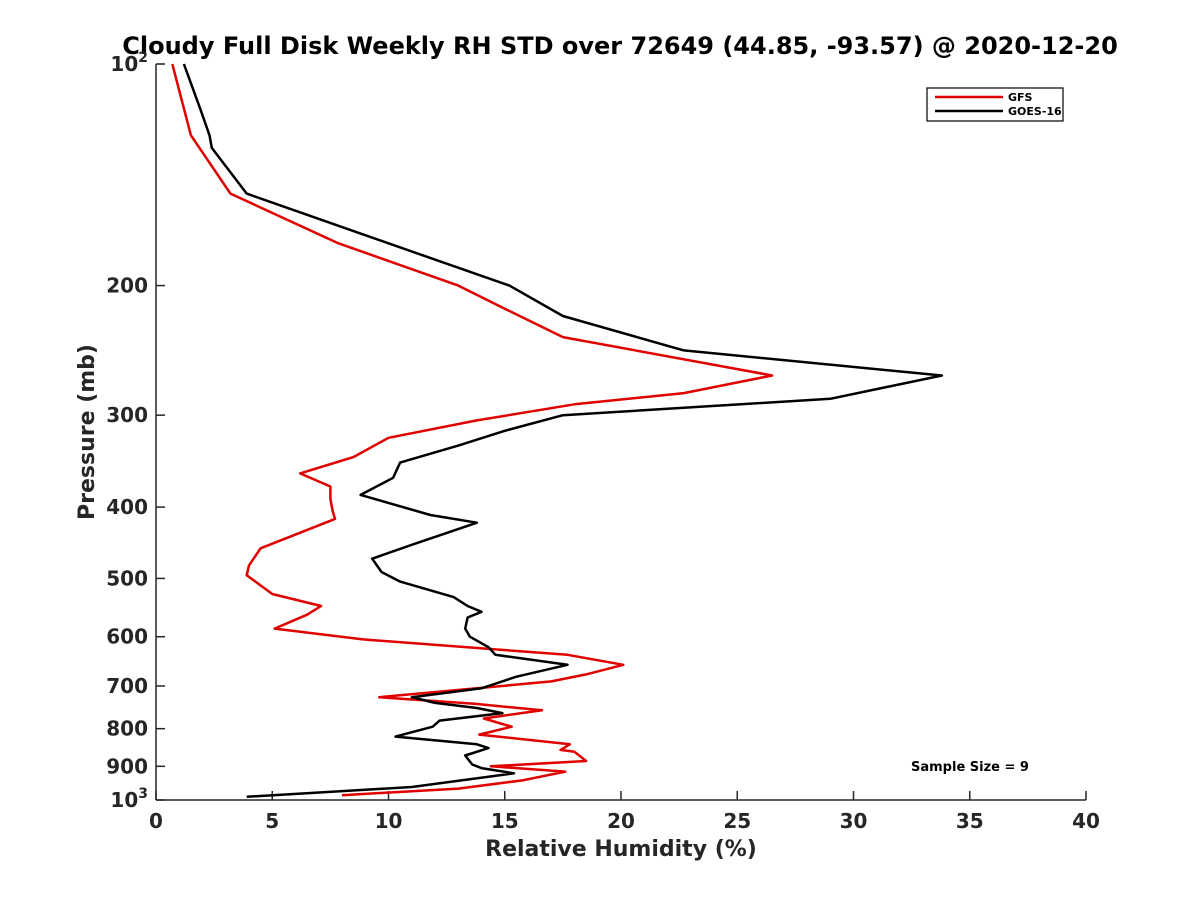 The width and height of the screenshot is (1200, 900). Describe the element at coordinates (970, 821) in the screenshot. I see `x-tick-label: 35` at that location.